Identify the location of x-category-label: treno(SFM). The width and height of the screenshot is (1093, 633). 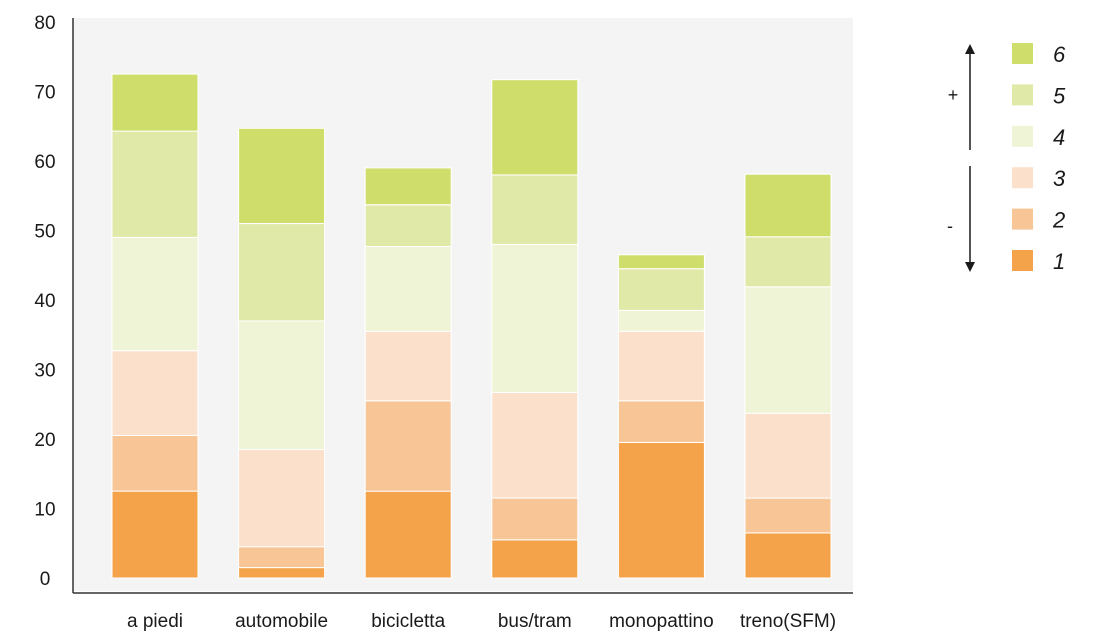
(788, 621).